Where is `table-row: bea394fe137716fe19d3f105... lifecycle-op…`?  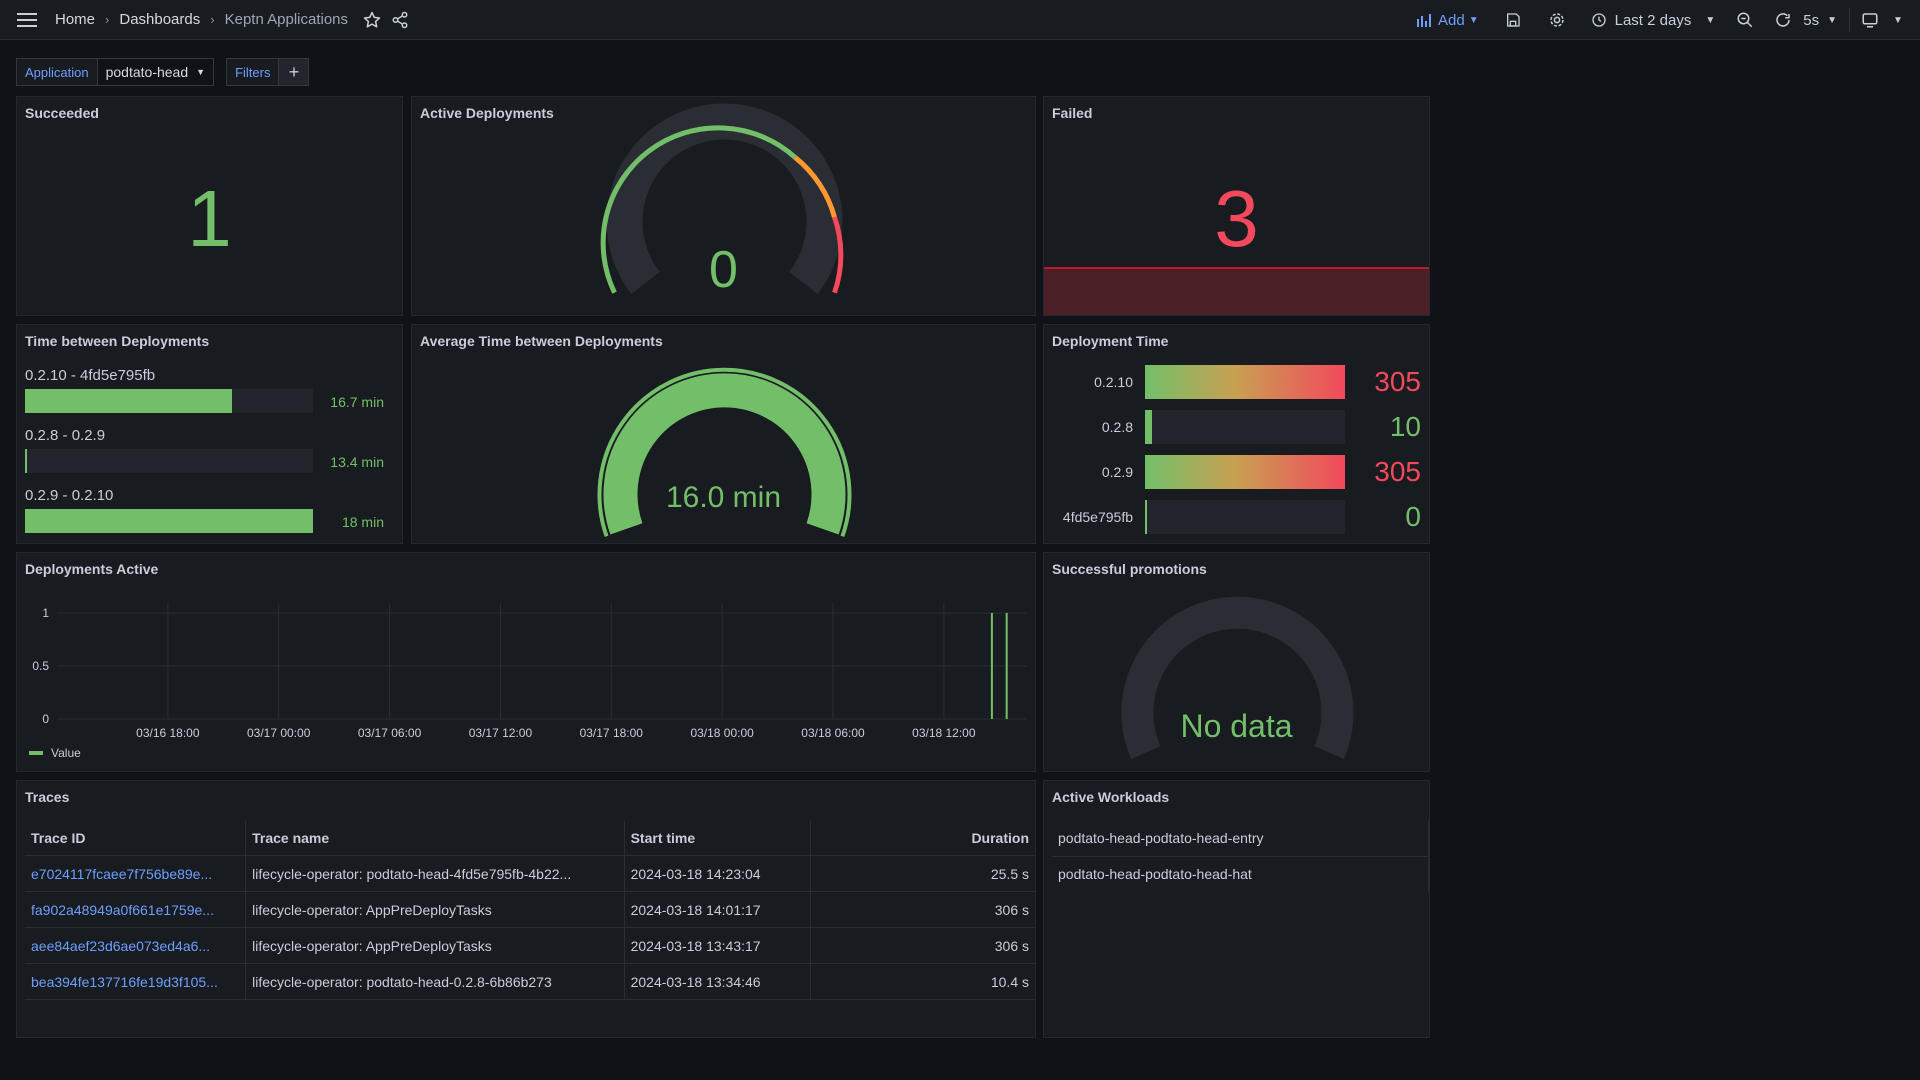
table-row: bea394fe137716fe19d3f105... lifecycle-op… is located at coordinates (530, 981).